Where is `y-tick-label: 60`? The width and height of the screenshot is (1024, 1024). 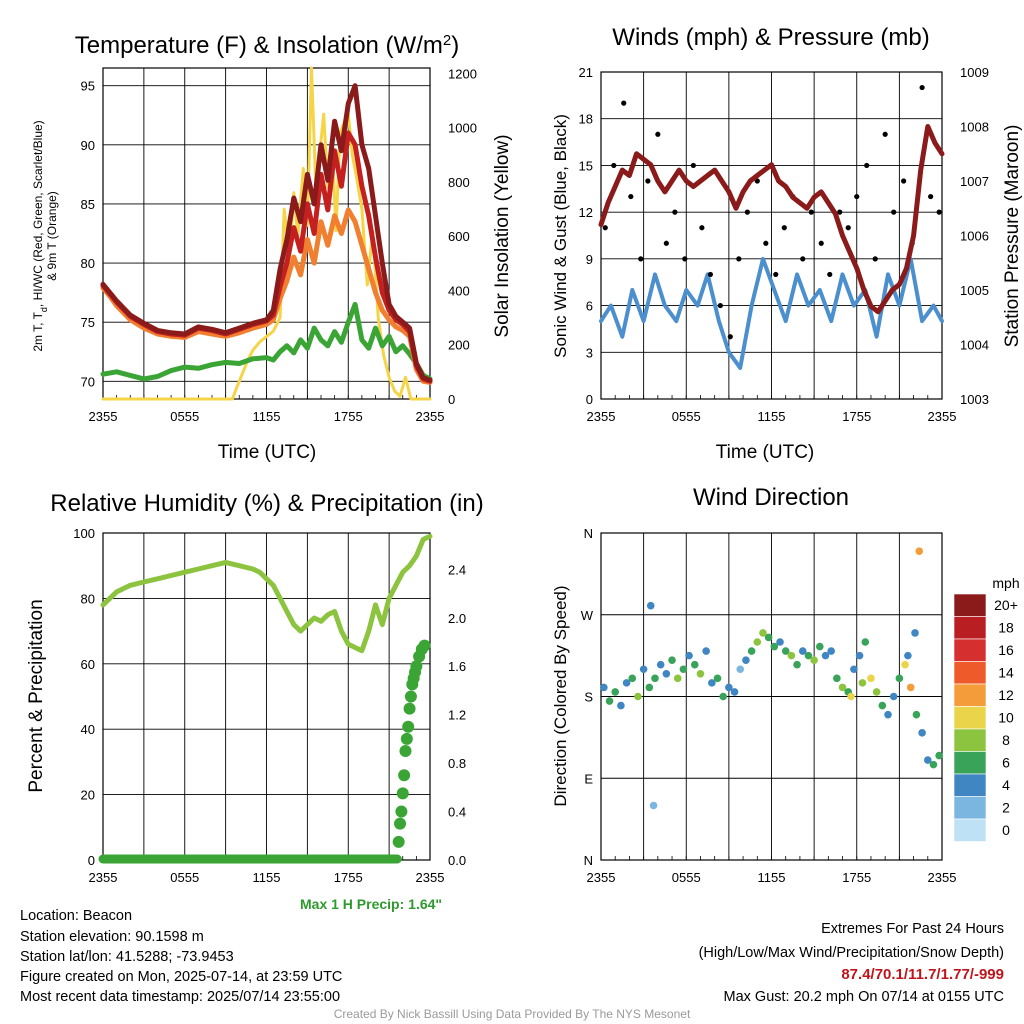 y-tick-label: 60 is located at coordinates (88, 664).